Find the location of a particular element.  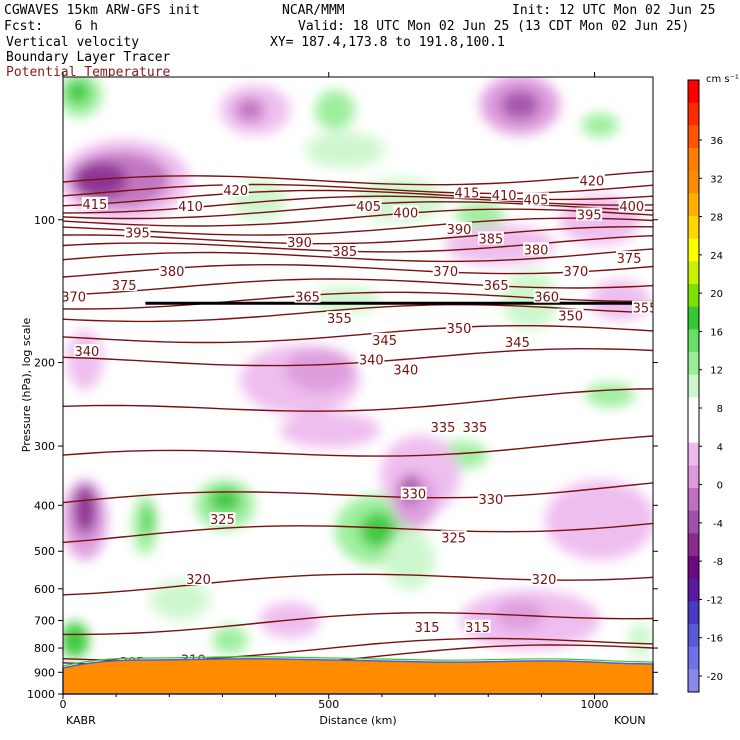

y-axis-label: Pressure (hPa), log scale is located at coordinates (26, 385).